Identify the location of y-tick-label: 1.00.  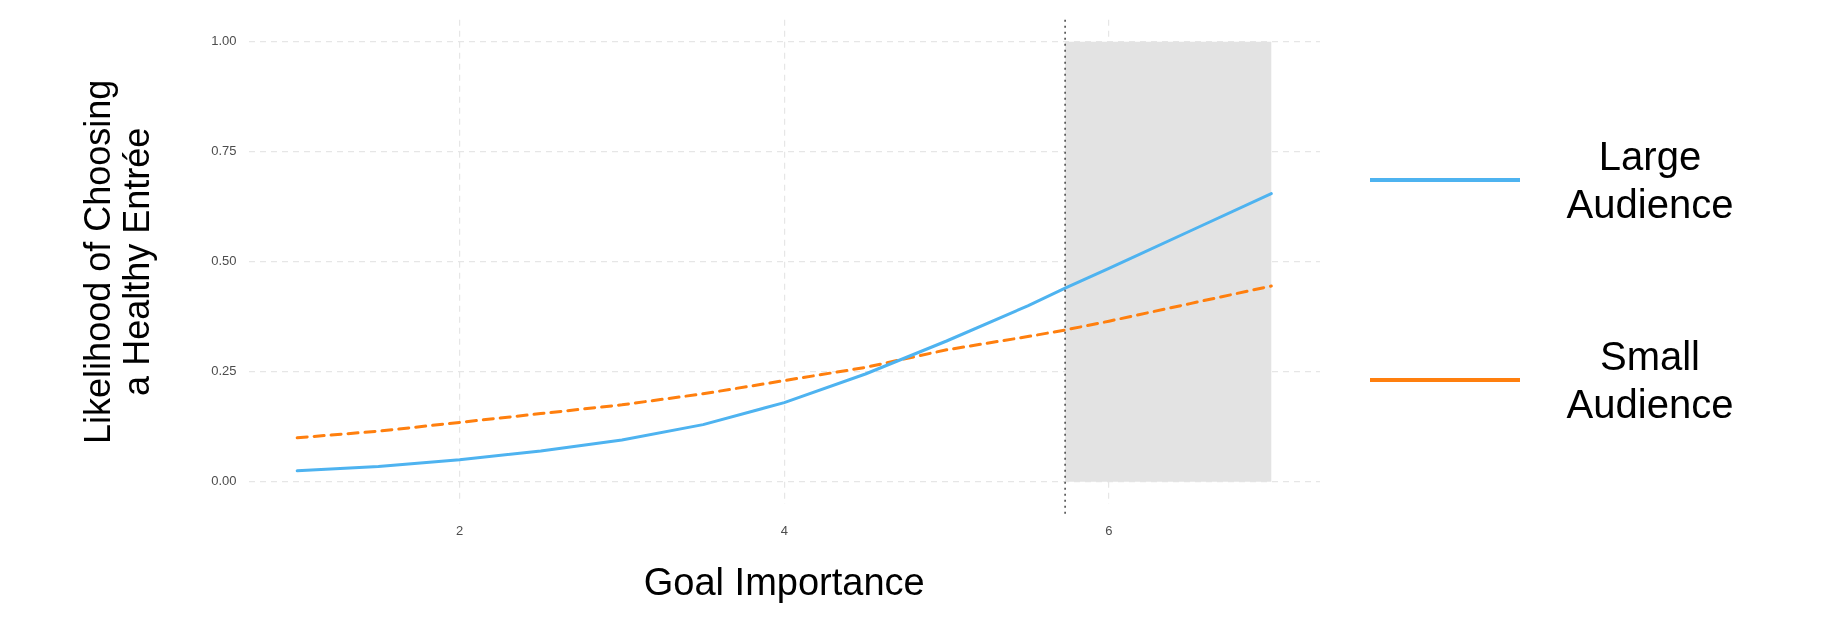
(224, 41).